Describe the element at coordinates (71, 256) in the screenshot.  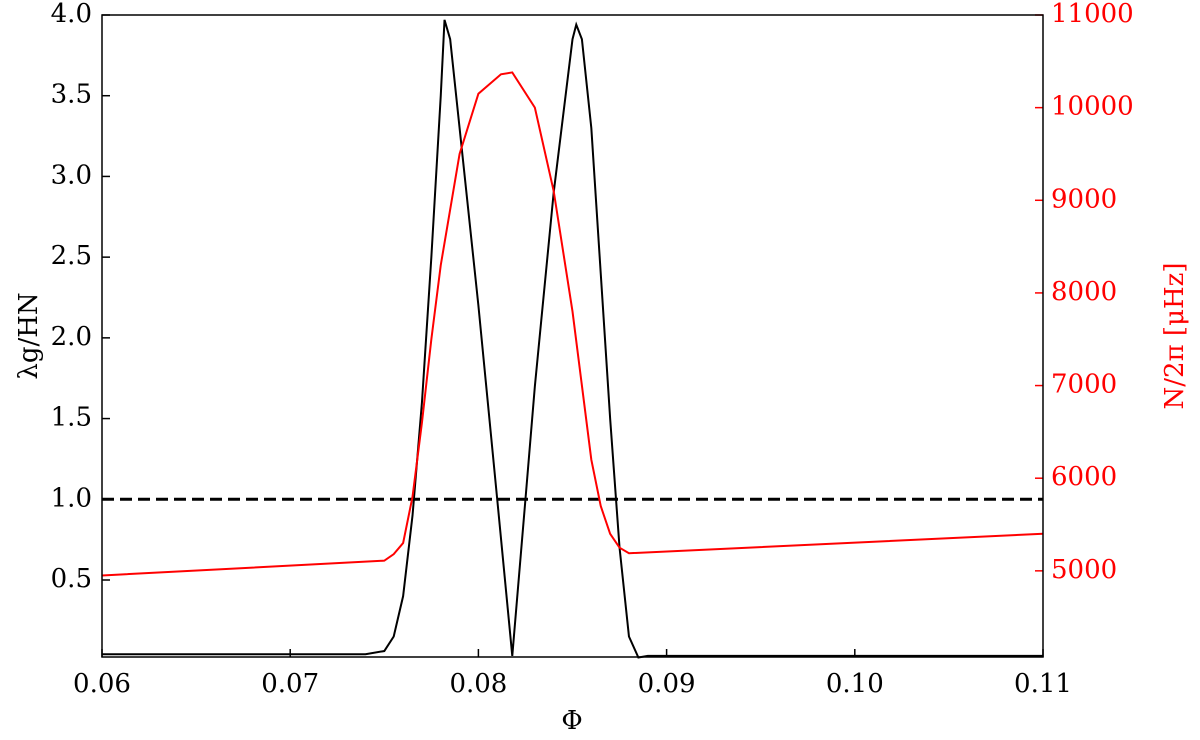
I see `y-tick-label: 2.5` at that location.